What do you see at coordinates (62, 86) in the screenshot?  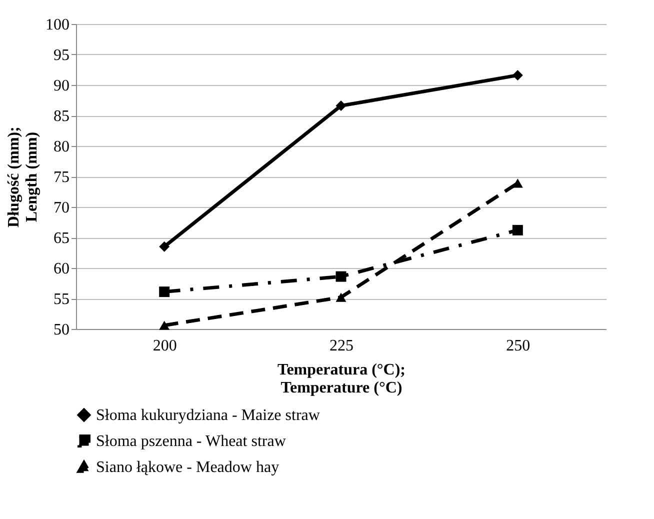 I see `y-tick-label: 90` at bounding box center [62, 86].